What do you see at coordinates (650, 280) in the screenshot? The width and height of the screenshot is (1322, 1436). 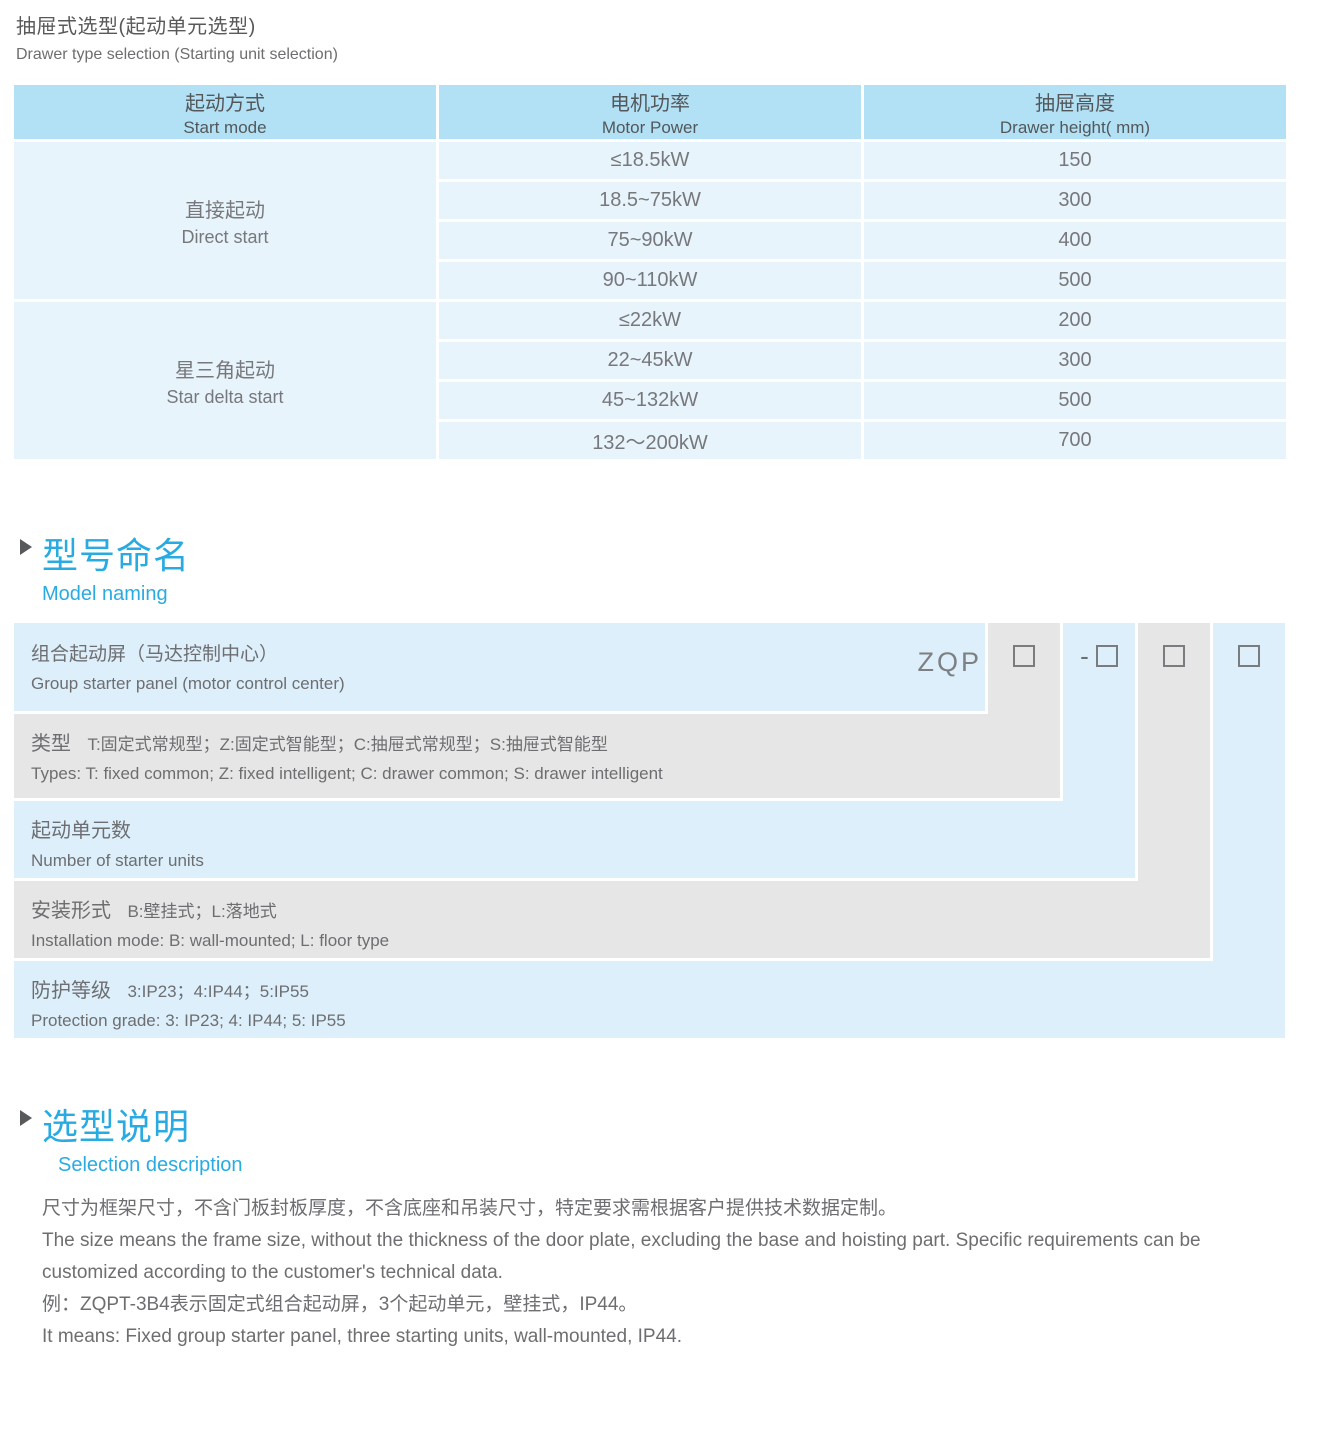 I see `power-cell: 90~110kW` at bounding box center [650, 280].